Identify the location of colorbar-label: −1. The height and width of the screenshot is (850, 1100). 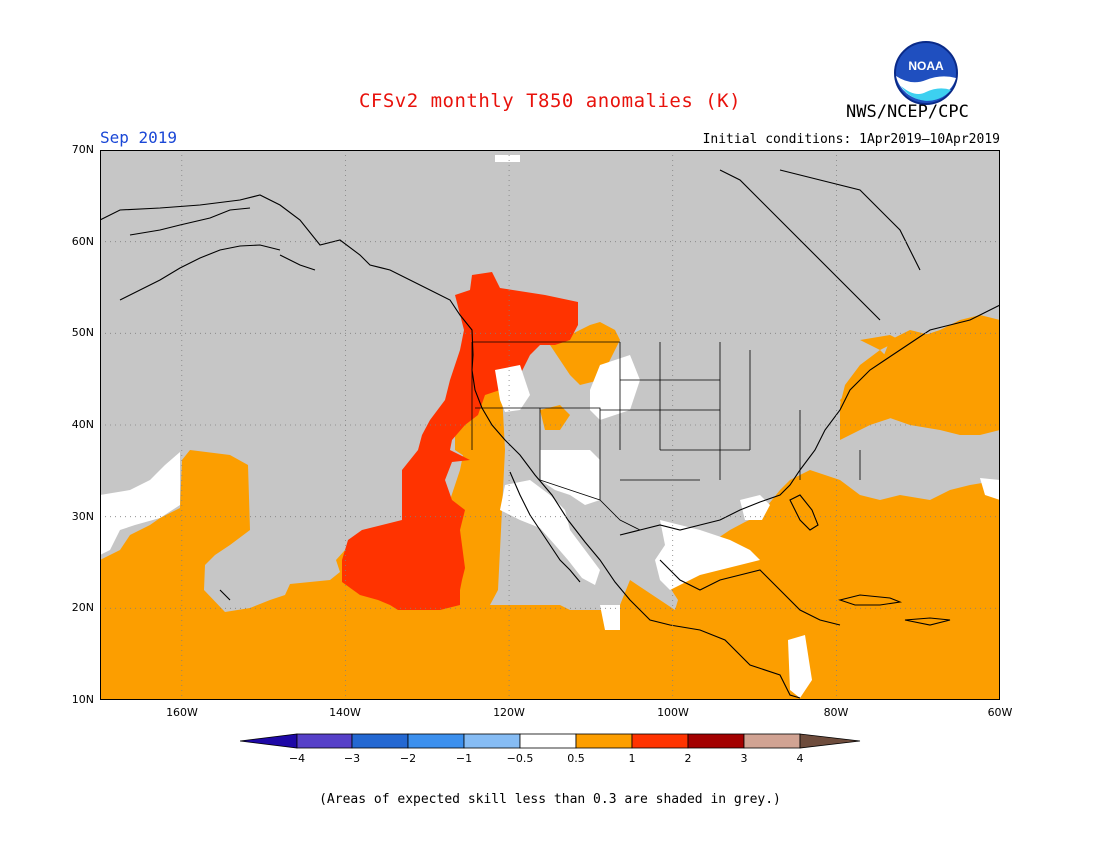
(464, 758).